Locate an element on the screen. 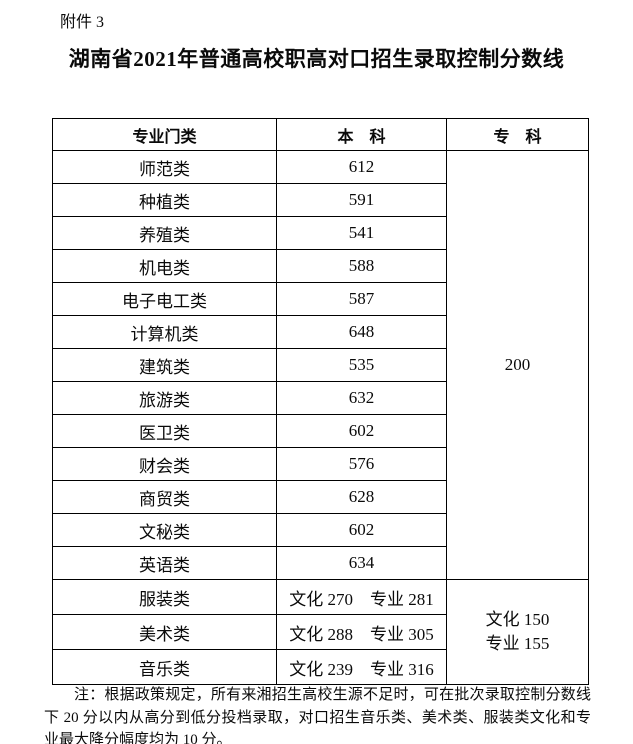  col-header-undergraduate: 本 科 is located at coordinates (361, 134).